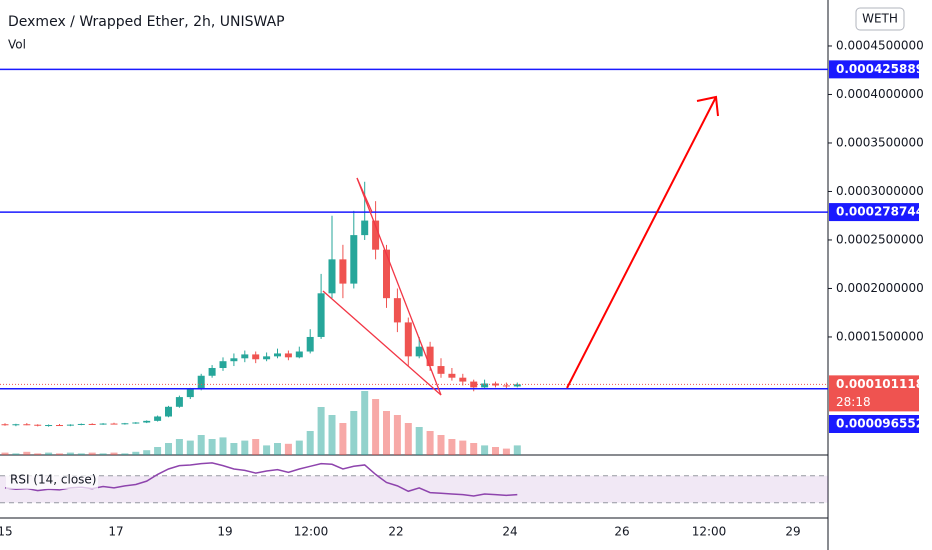  What do you see at coordinates (509, 532) in the screenshot?
I see `x-tick-label: 24` at bounding box center [509, 532].